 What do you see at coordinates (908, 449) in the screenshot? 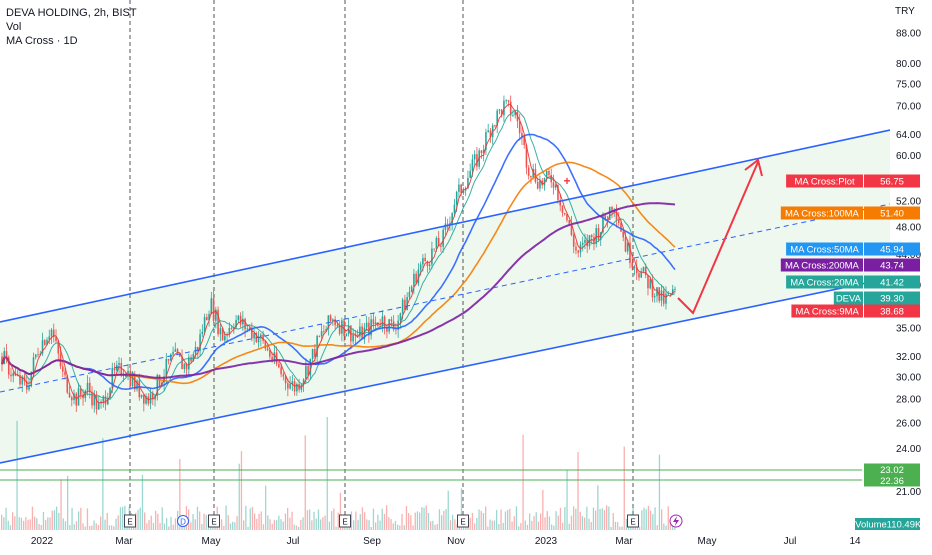
I see `y-tick-label: 24.00` at bounding box center [908, 449].